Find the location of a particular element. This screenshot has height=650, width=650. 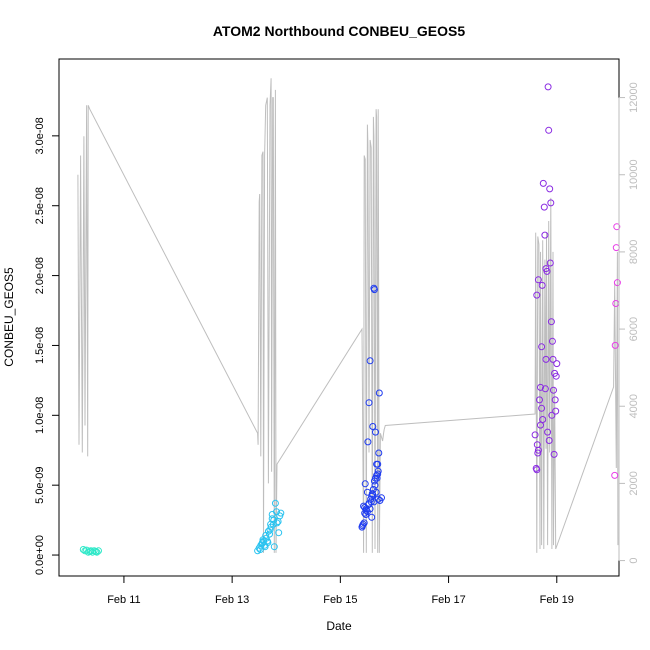

y-axis-label: CONBEU_GEOS5 is located at coordinates (9, 317).